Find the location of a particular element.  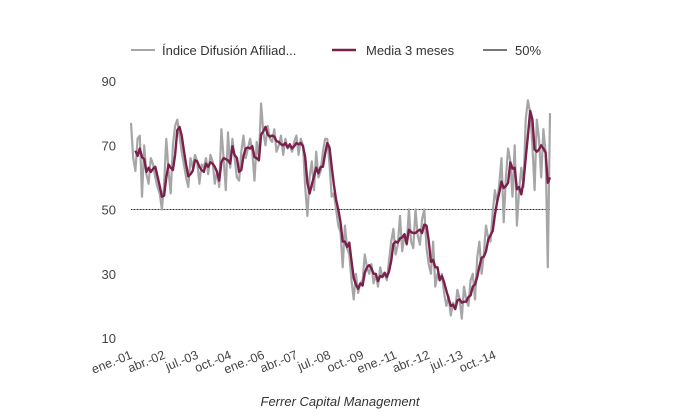

chart-caption: Ferrer Capital Management is located at coordinates (341, 401).